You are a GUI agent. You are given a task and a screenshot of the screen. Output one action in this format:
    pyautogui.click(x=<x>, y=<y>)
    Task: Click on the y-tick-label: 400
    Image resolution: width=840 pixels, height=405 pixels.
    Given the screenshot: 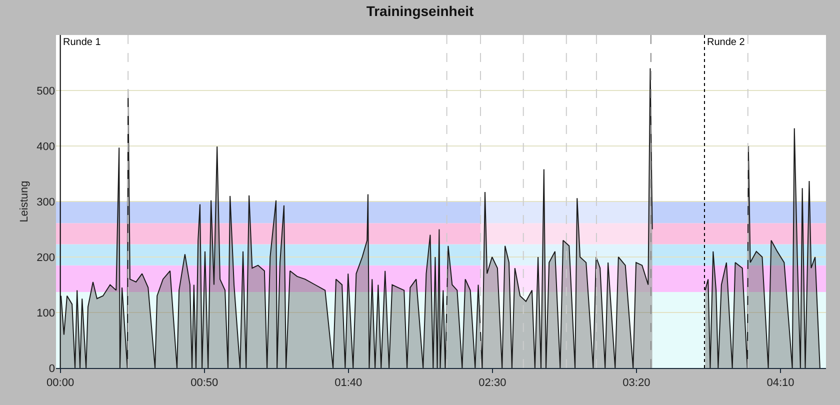 What is the action you would take?
    pyautogui.click(x=45, y=146)
    